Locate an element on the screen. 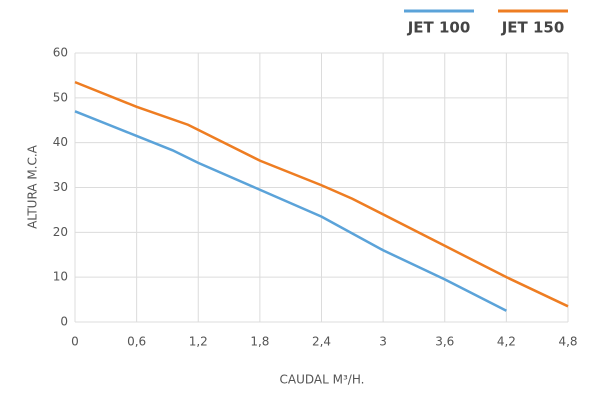 Image resolution: width=600 pixels, height=401 pixels. x-tick-label: 2,4 is located at coordinates (321, 342).